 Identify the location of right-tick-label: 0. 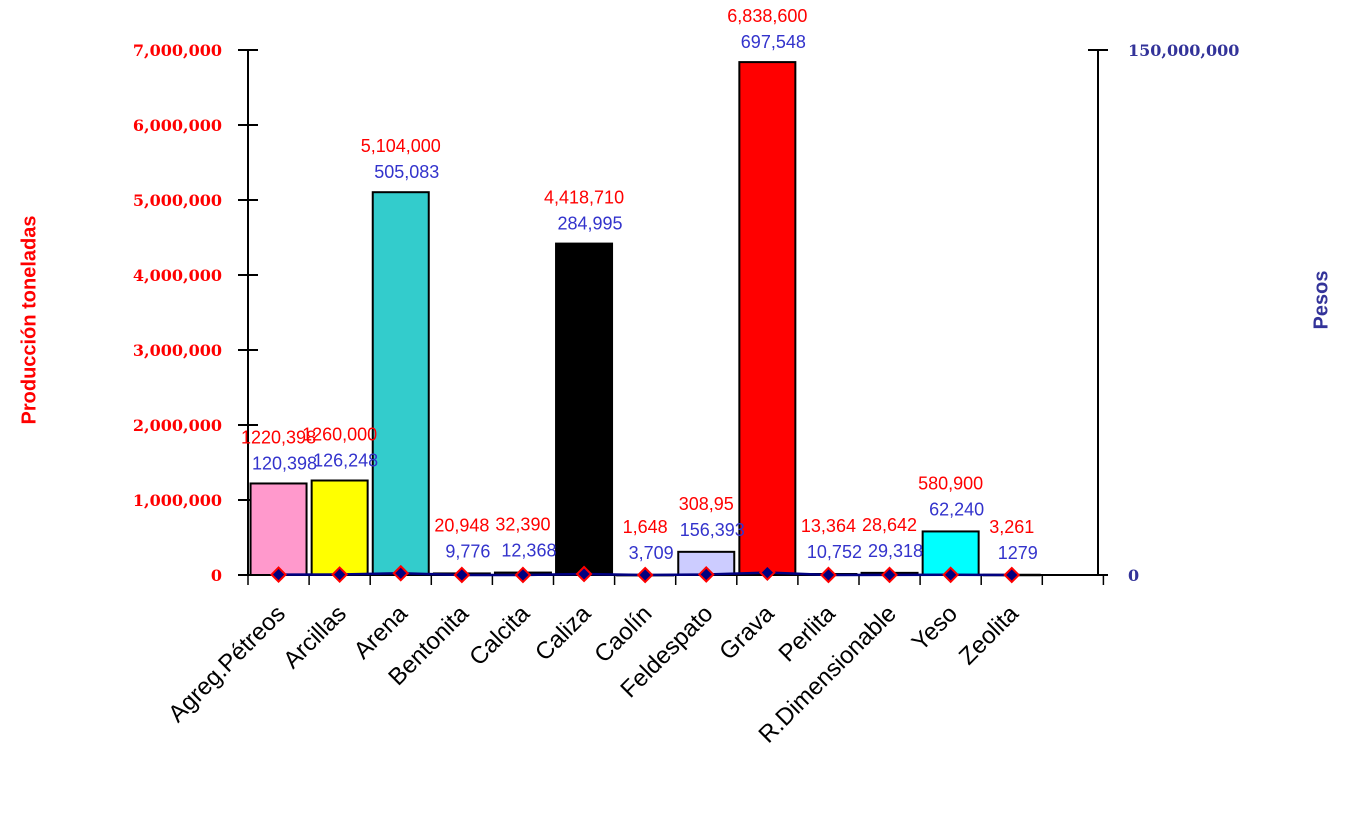
(1133, 575).